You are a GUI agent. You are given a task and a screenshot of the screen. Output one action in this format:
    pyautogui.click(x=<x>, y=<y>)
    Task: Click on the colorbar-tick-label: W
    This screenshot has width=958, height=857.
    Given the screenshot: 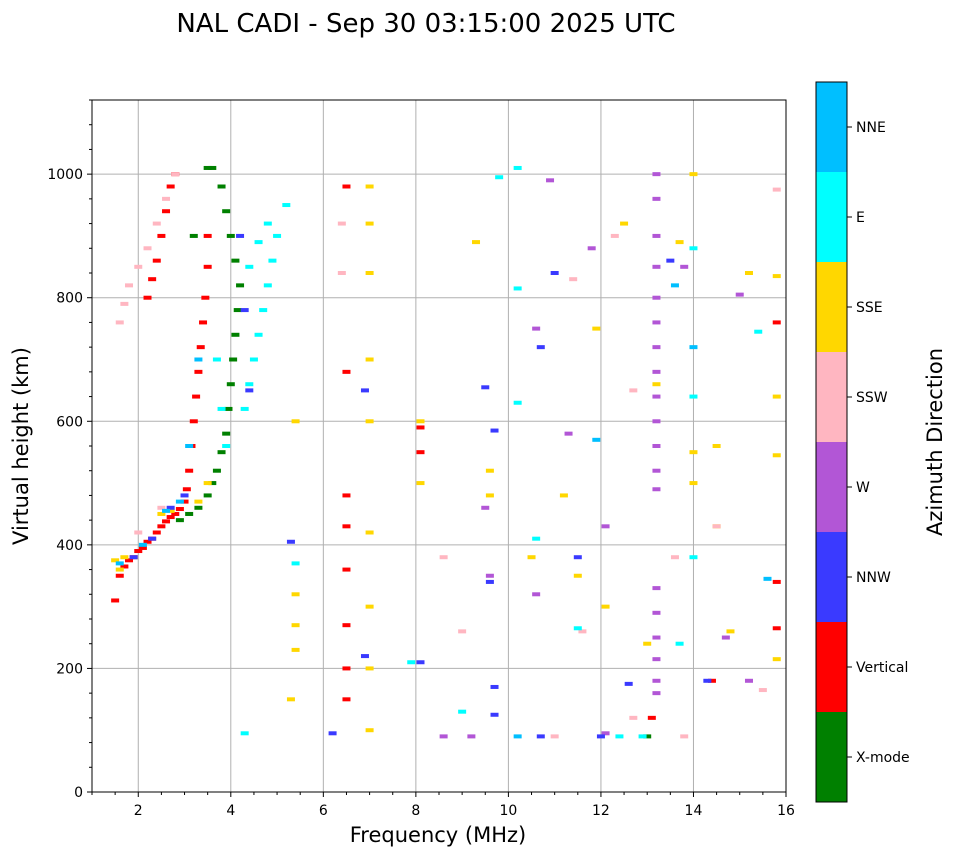 What is the action you would take?
    pyautogui.click(x=863, y=488)
    